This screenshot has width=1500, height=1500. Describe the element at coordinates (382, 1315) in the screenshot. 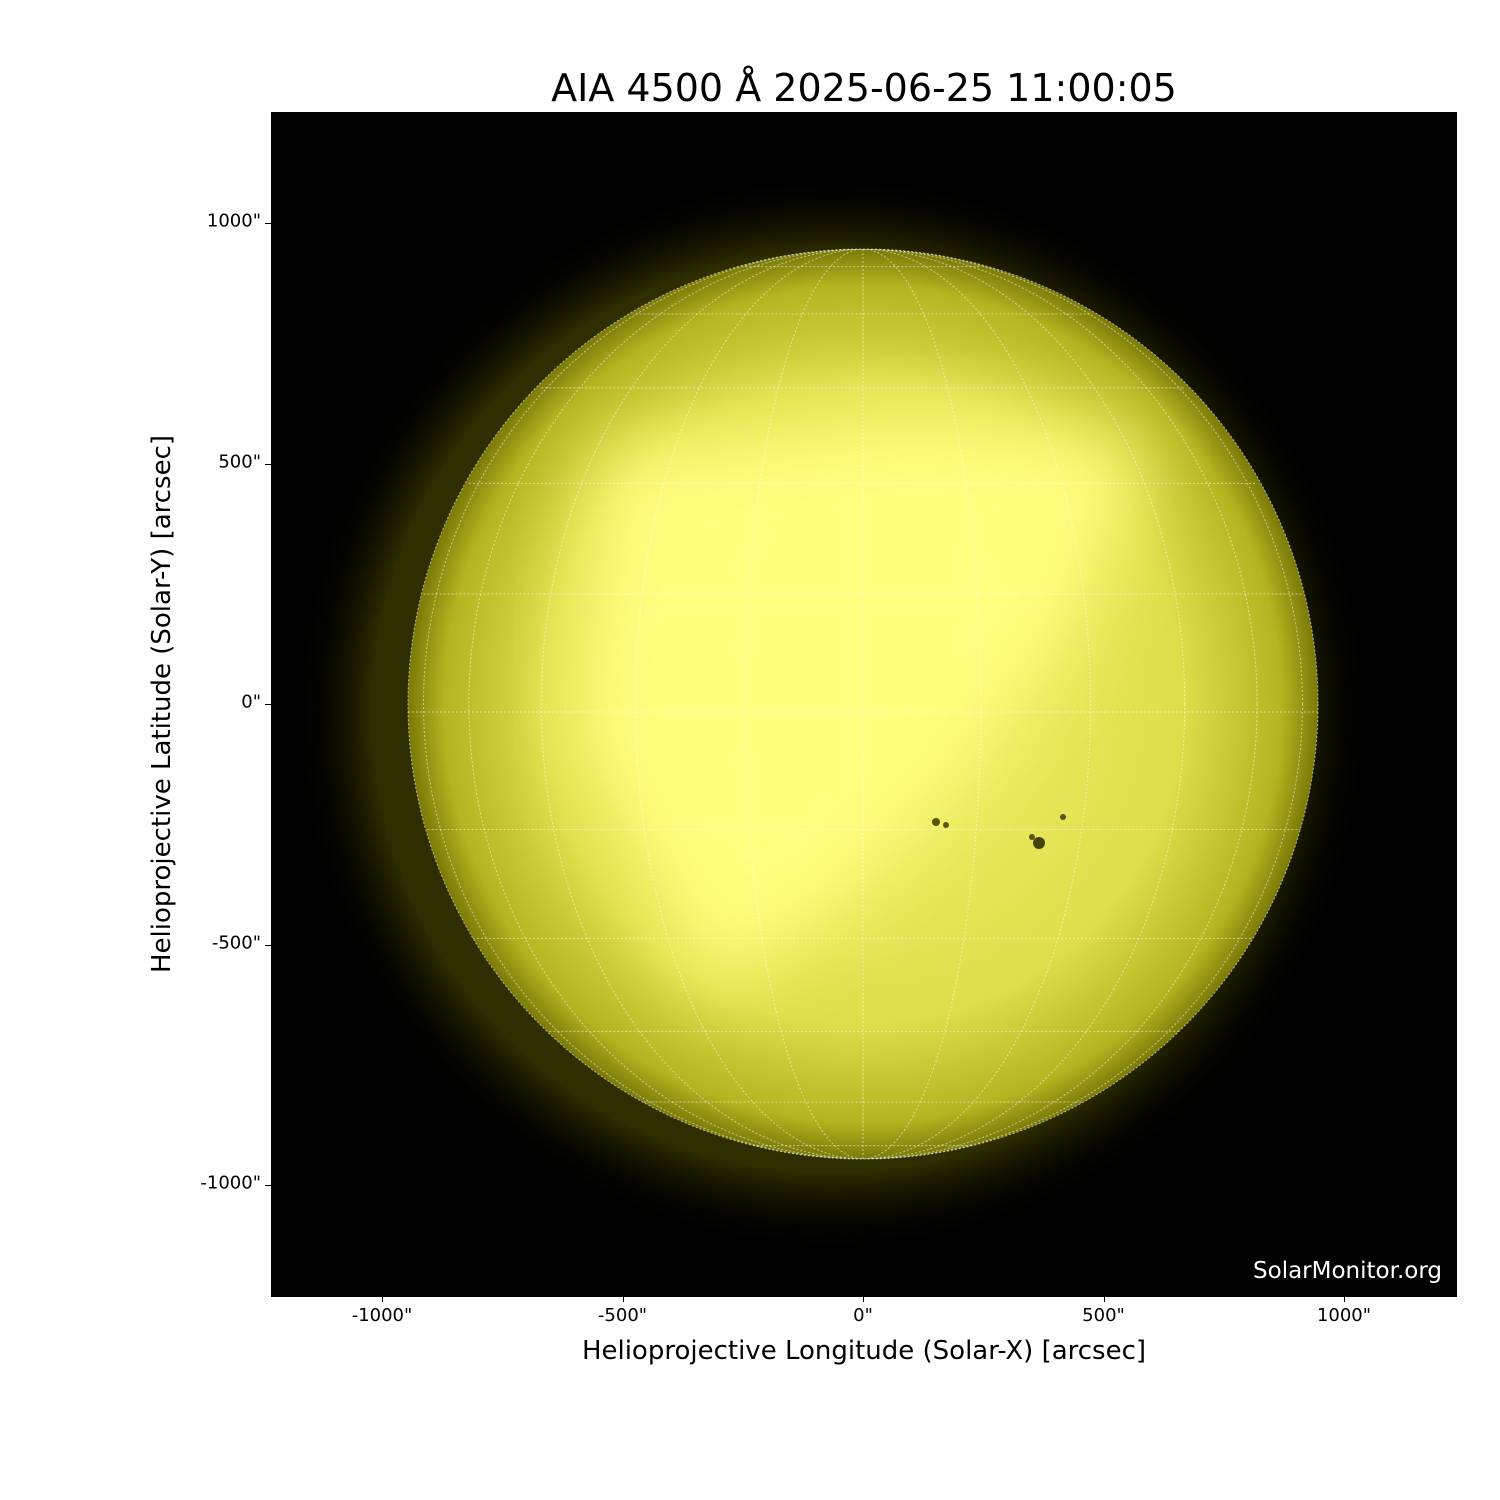

I see `x-tick-label: -1000"` at that location.